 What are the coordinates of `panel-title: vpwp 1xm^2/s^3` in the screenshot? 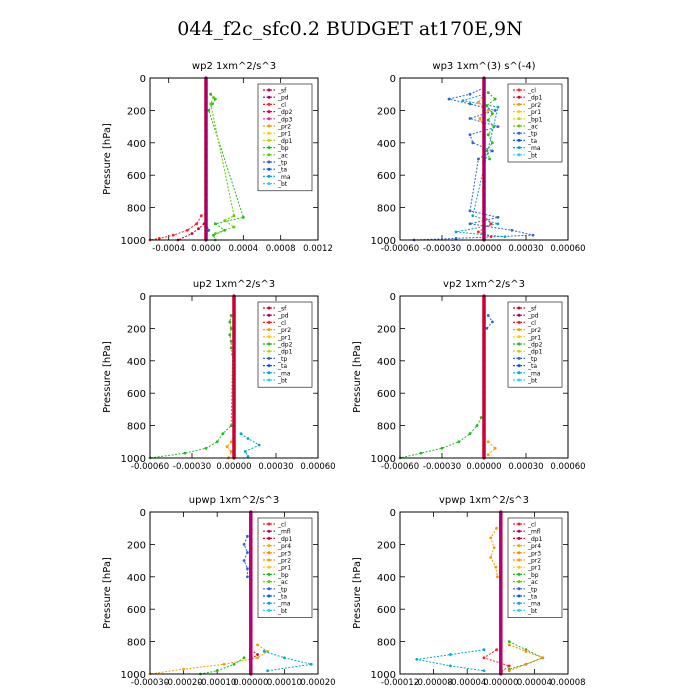 It's located at (484, 500).